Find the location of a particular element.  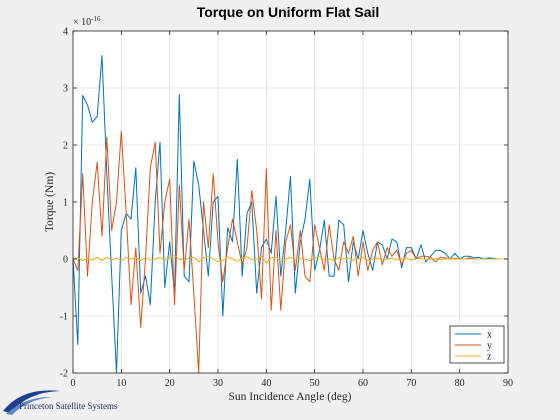

x-tick-label: 70 is located at coordinates (411, 383).